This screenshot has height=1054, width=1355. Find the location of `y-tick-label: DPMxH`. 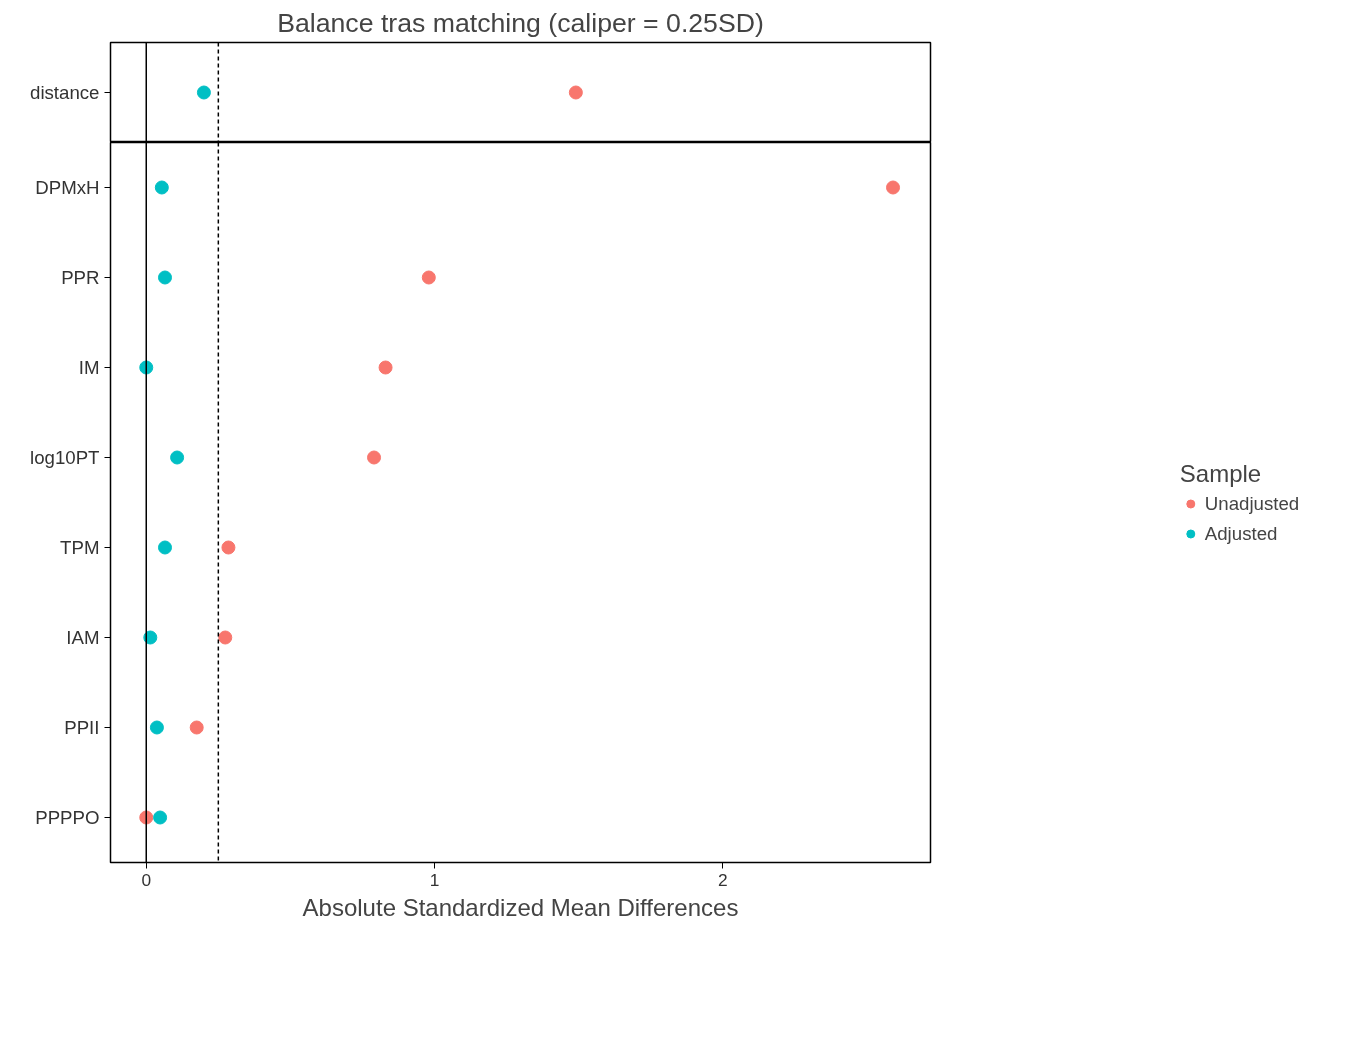

y-tick-label: DPMxH is located at coordinates (67, 187).